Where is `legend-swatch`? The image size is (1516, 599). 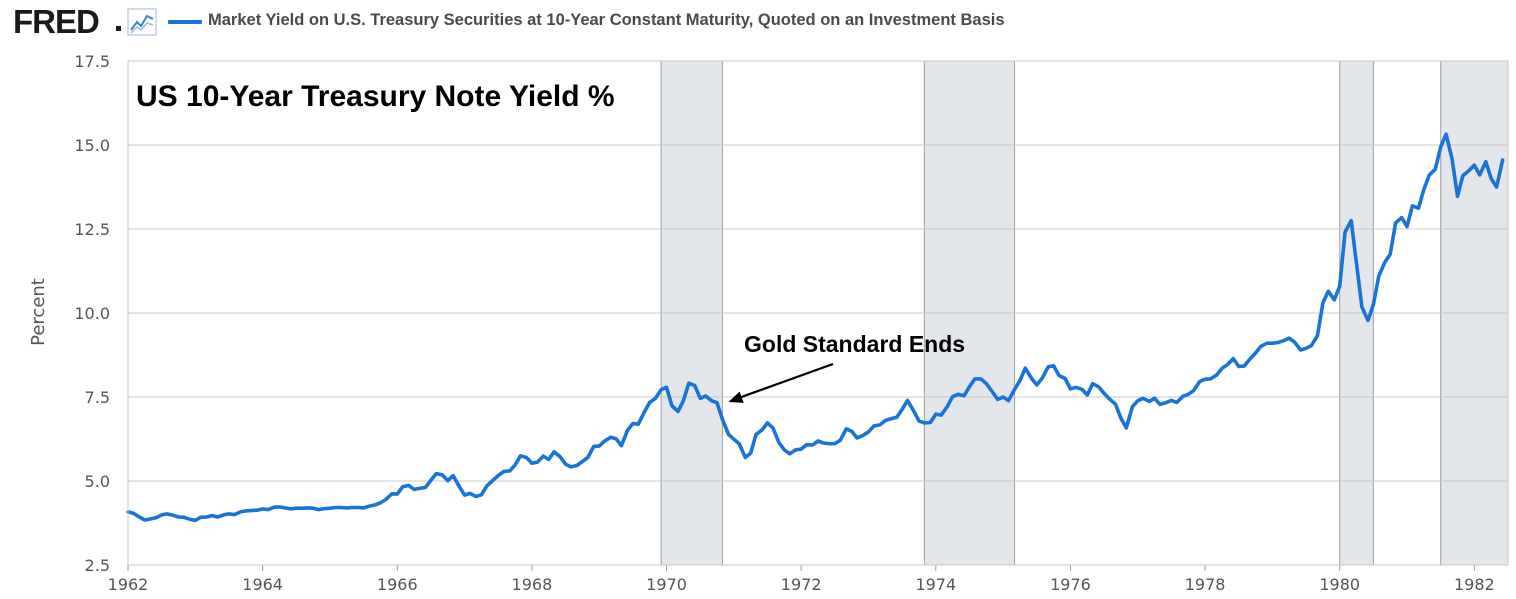 legend-swatch is located at coordinates (185, 22).